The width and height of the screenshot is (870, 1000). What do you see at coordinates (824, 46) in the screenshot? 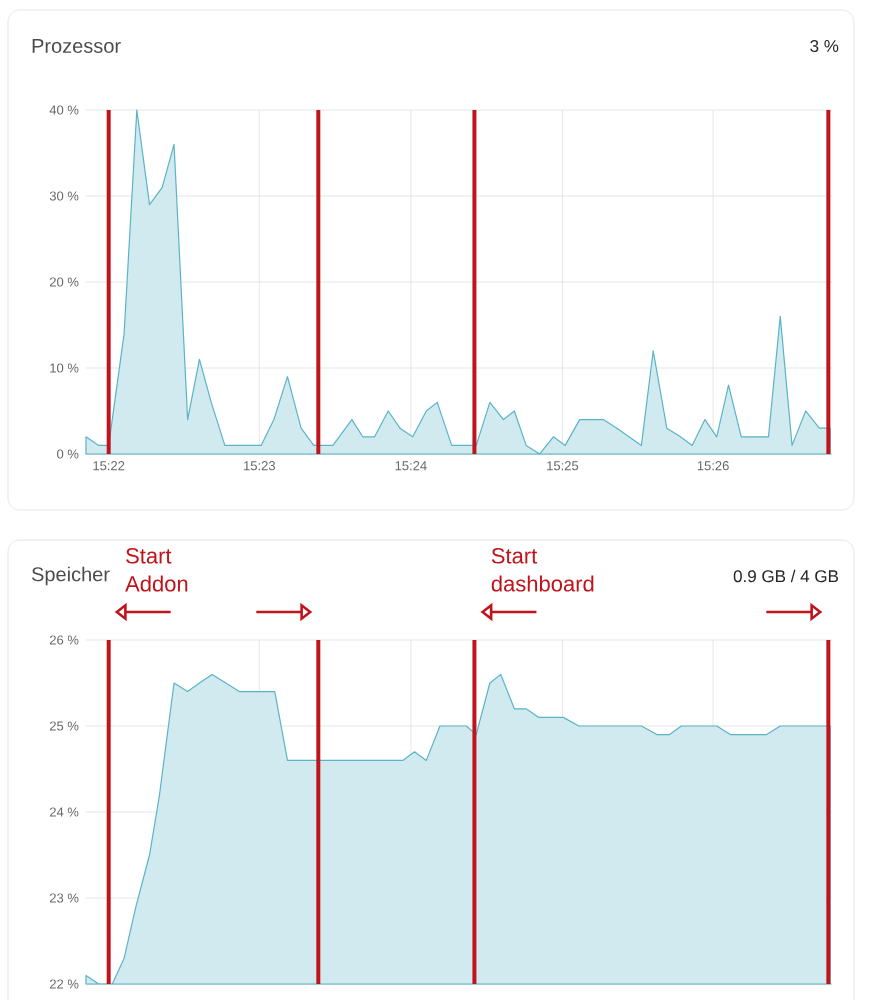
I see `chart-subtitle: 3 %` at bounding box center [824, 46].